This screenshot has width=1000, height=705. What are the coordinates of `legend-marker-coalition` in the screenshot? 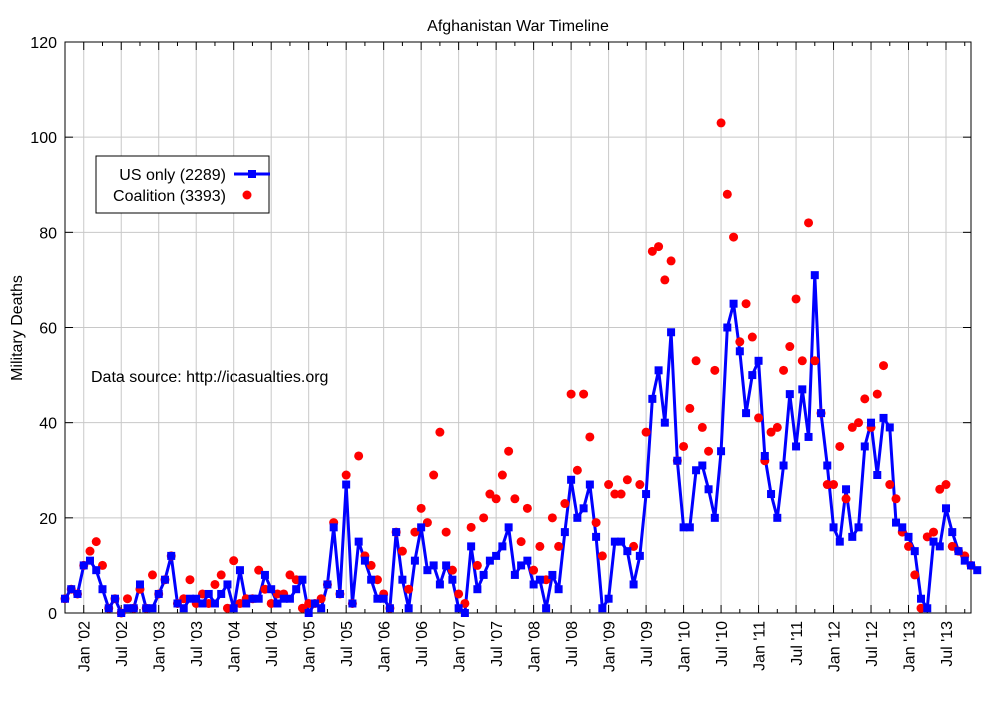 It's located at (247, 195).